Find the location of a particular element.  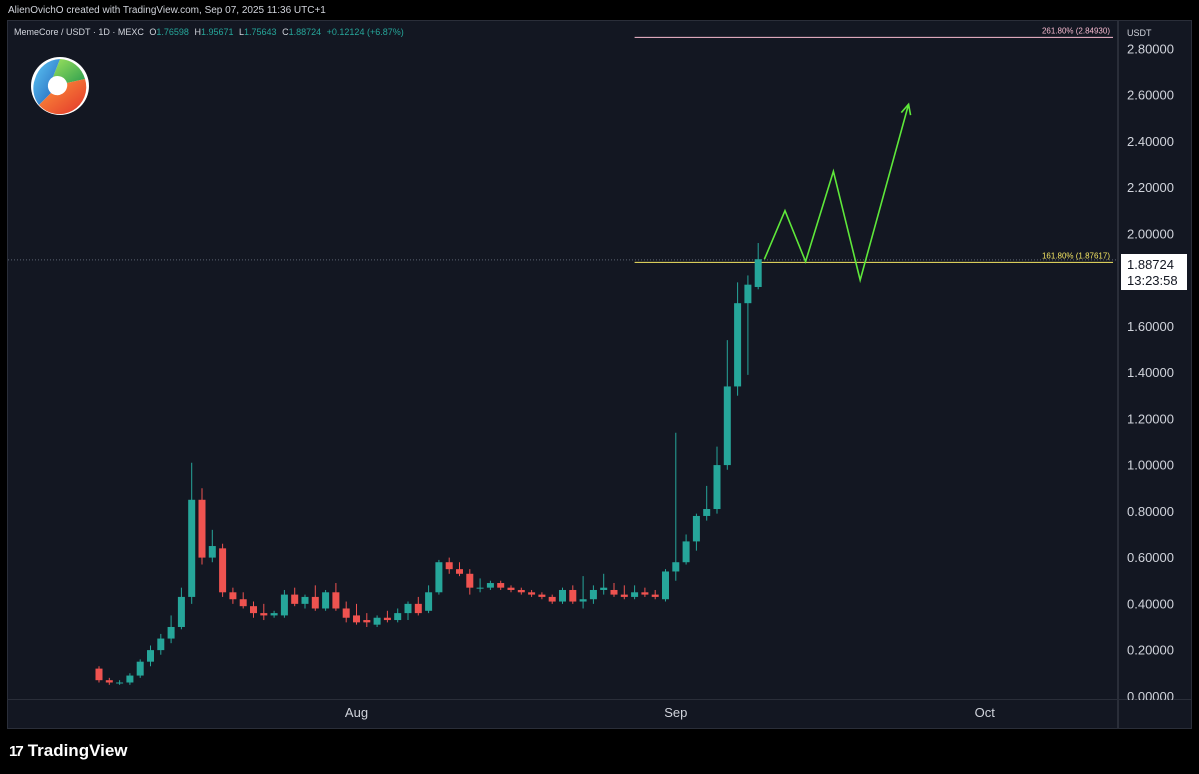

projection-path is located at coordinates (836, 194).